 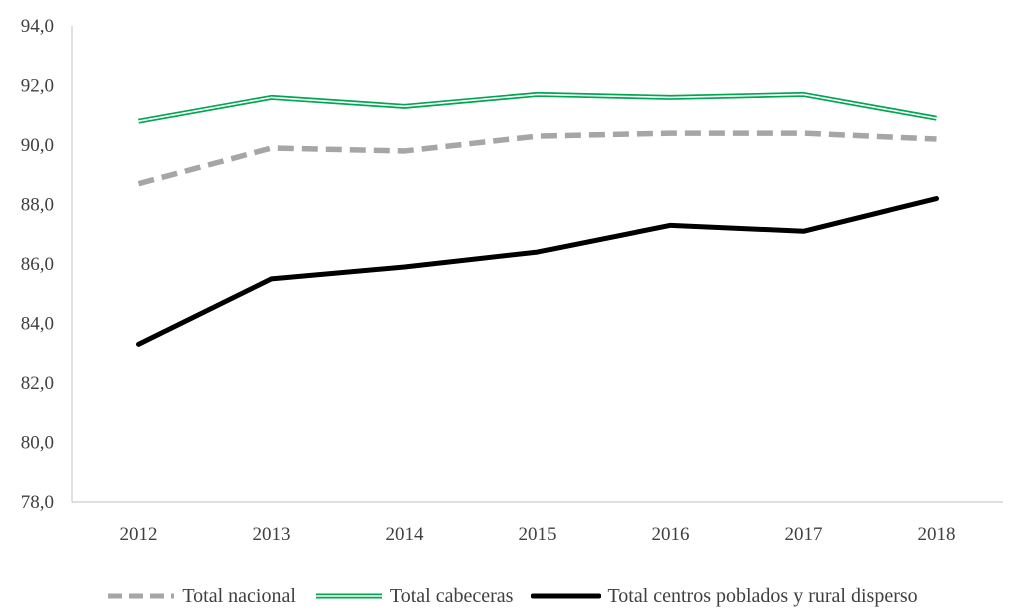 I want to click on y-tick-label: 86,0, so click(x=37, y=264).